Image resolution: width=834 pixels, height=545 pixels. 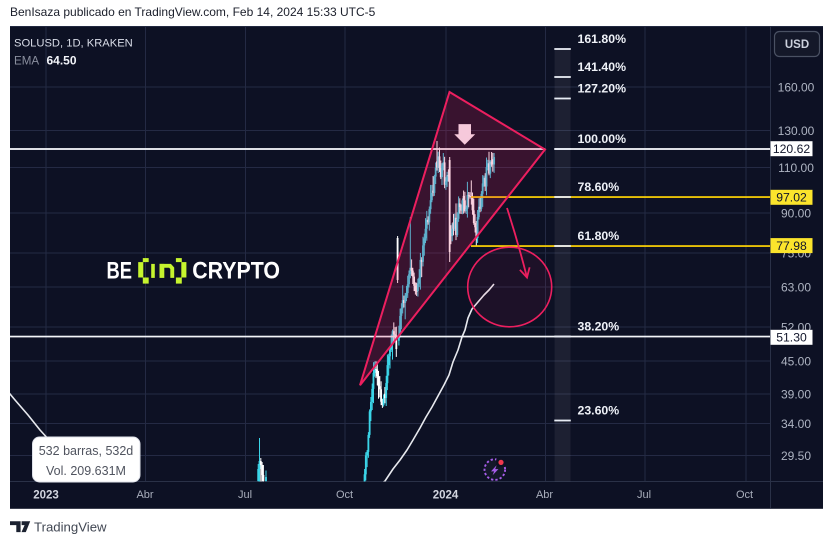 I want to click on svg-text: 110.00, so click(x=796, y=168).